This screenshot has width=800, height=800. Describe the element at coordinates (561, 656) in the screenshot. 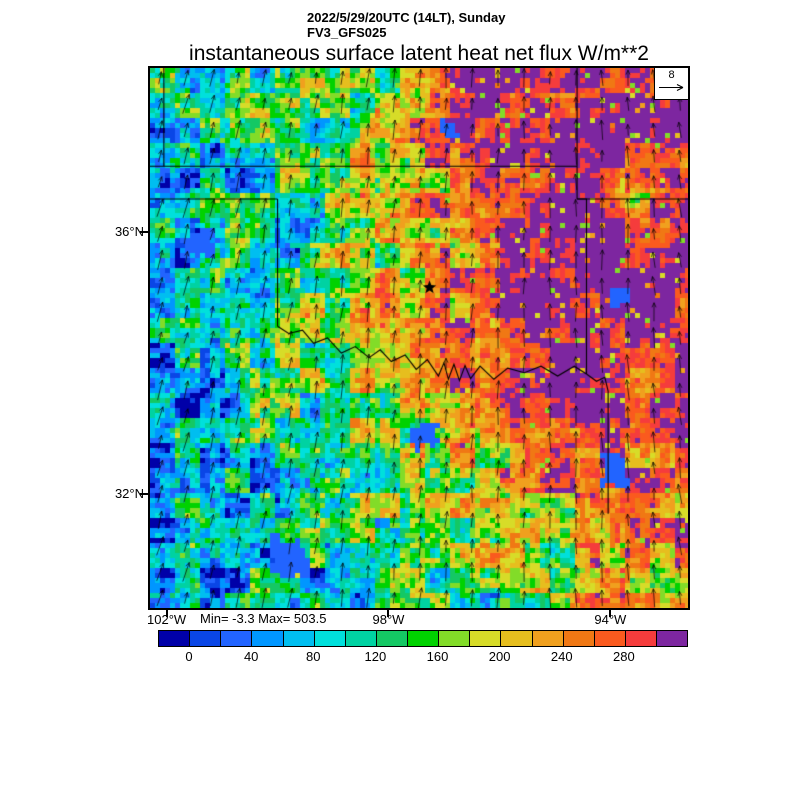

I see `colorbar-tick-label: 240` at that location.